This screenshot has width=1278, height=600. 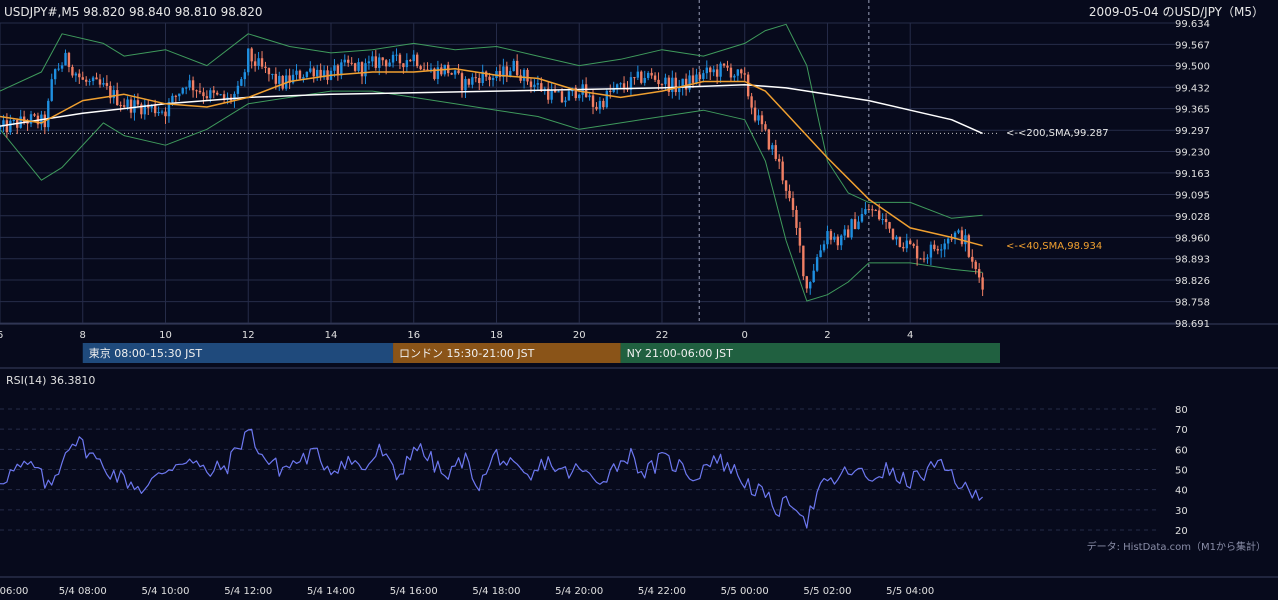 What do you see at coordinates (165, 335) in the screenshot?
I see `price-x-tick-label: 10` at bounding box center [165, 335].